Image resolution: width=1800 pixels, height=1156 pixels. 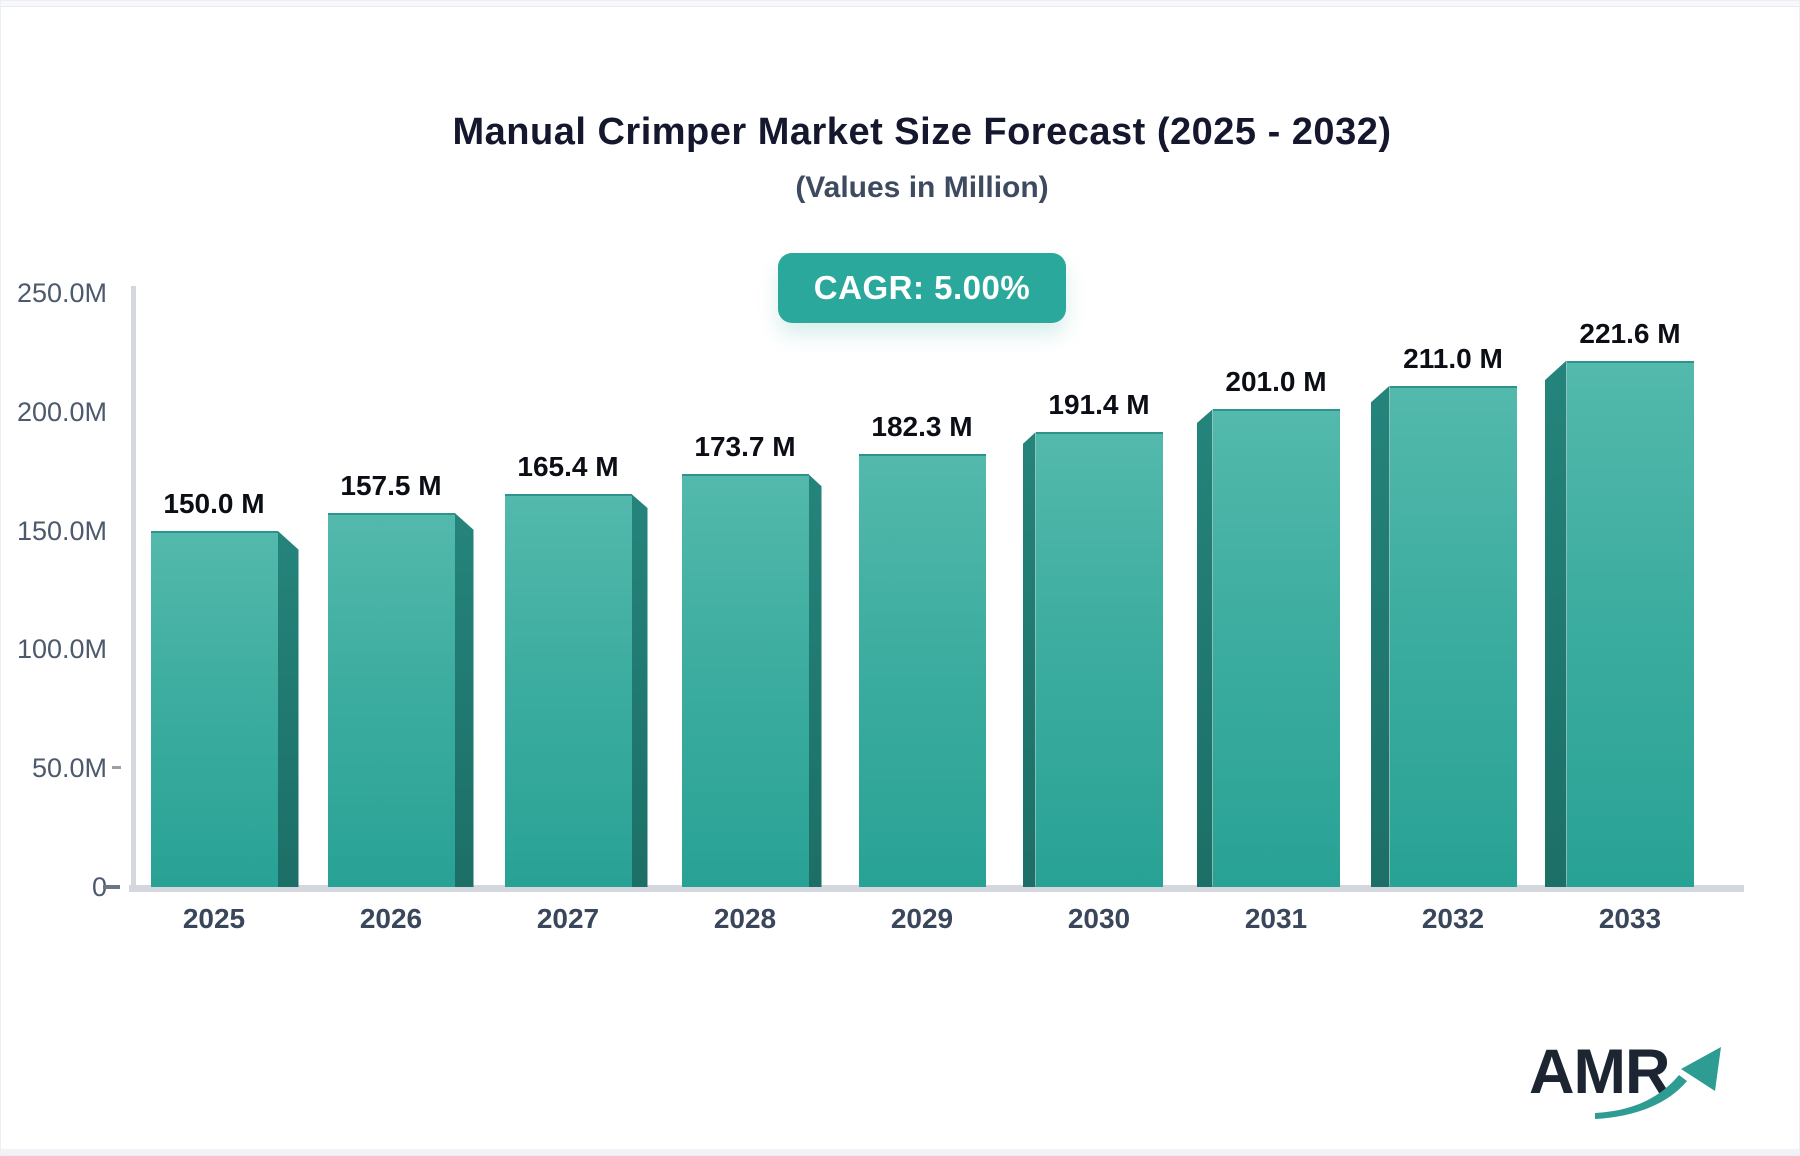 What do you see at coordinates (922, 426) in the screenshot?
I see `bar-value-label: 182.3 M` at bounding box center [922, 426].